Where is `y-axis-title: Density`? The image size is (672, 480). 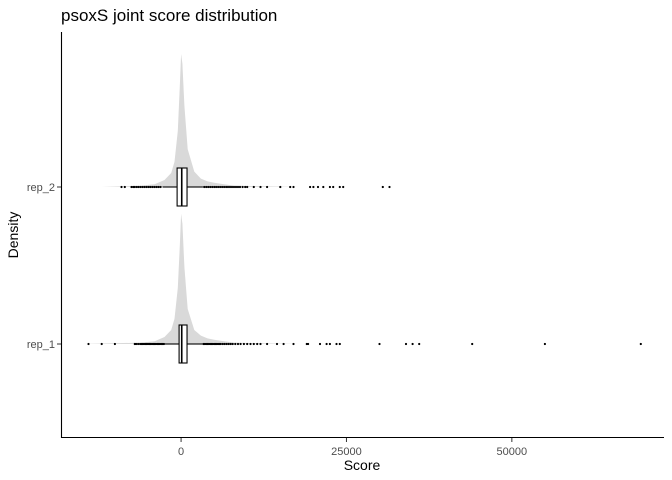 y-axis-title: Density is located at coordinates (13, 235).